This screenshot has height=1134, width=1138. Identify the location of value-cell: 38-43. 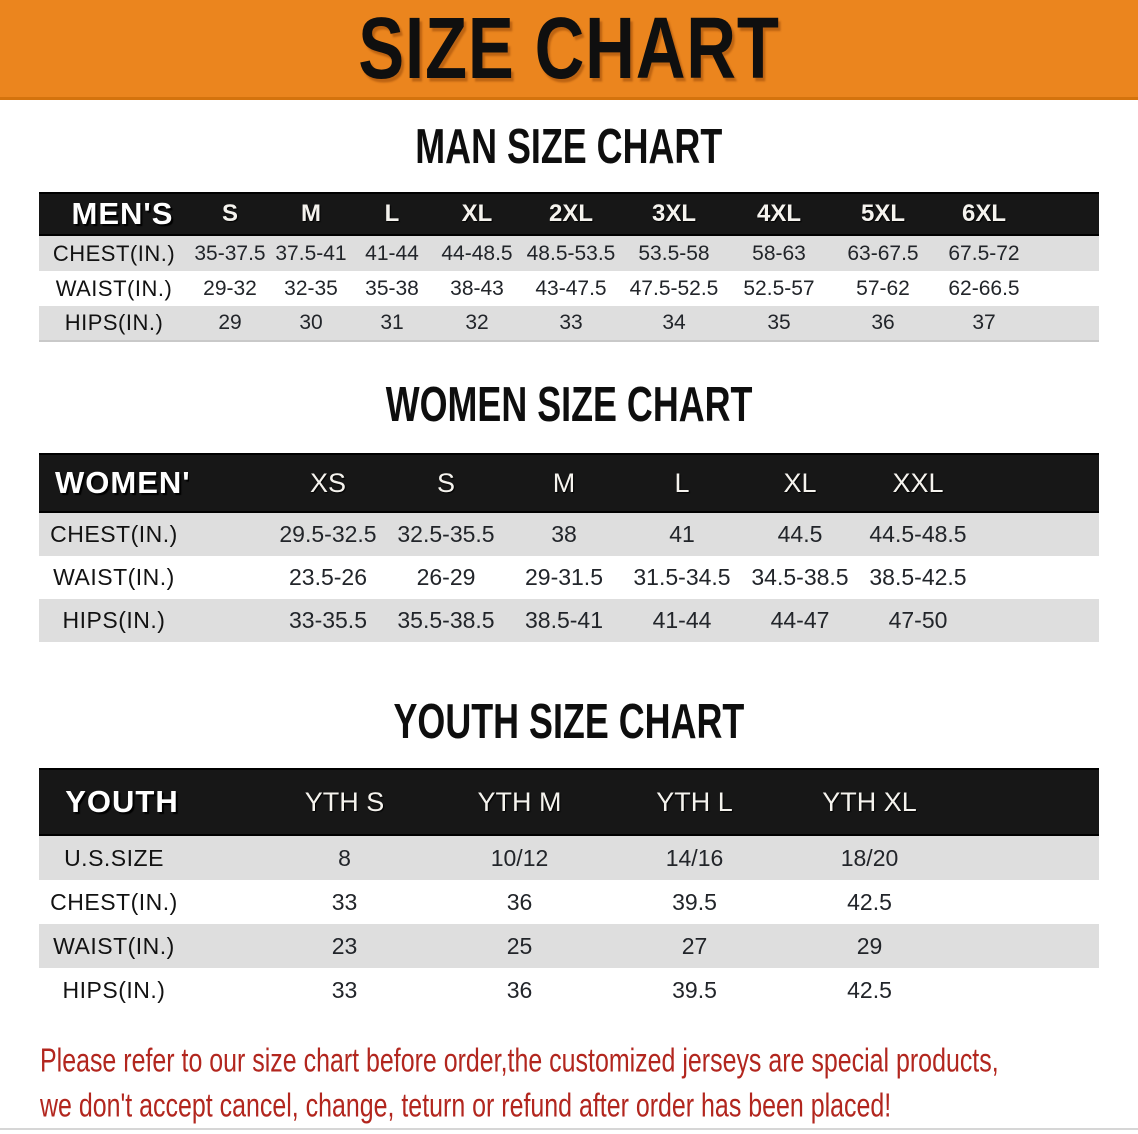
(477, 288).